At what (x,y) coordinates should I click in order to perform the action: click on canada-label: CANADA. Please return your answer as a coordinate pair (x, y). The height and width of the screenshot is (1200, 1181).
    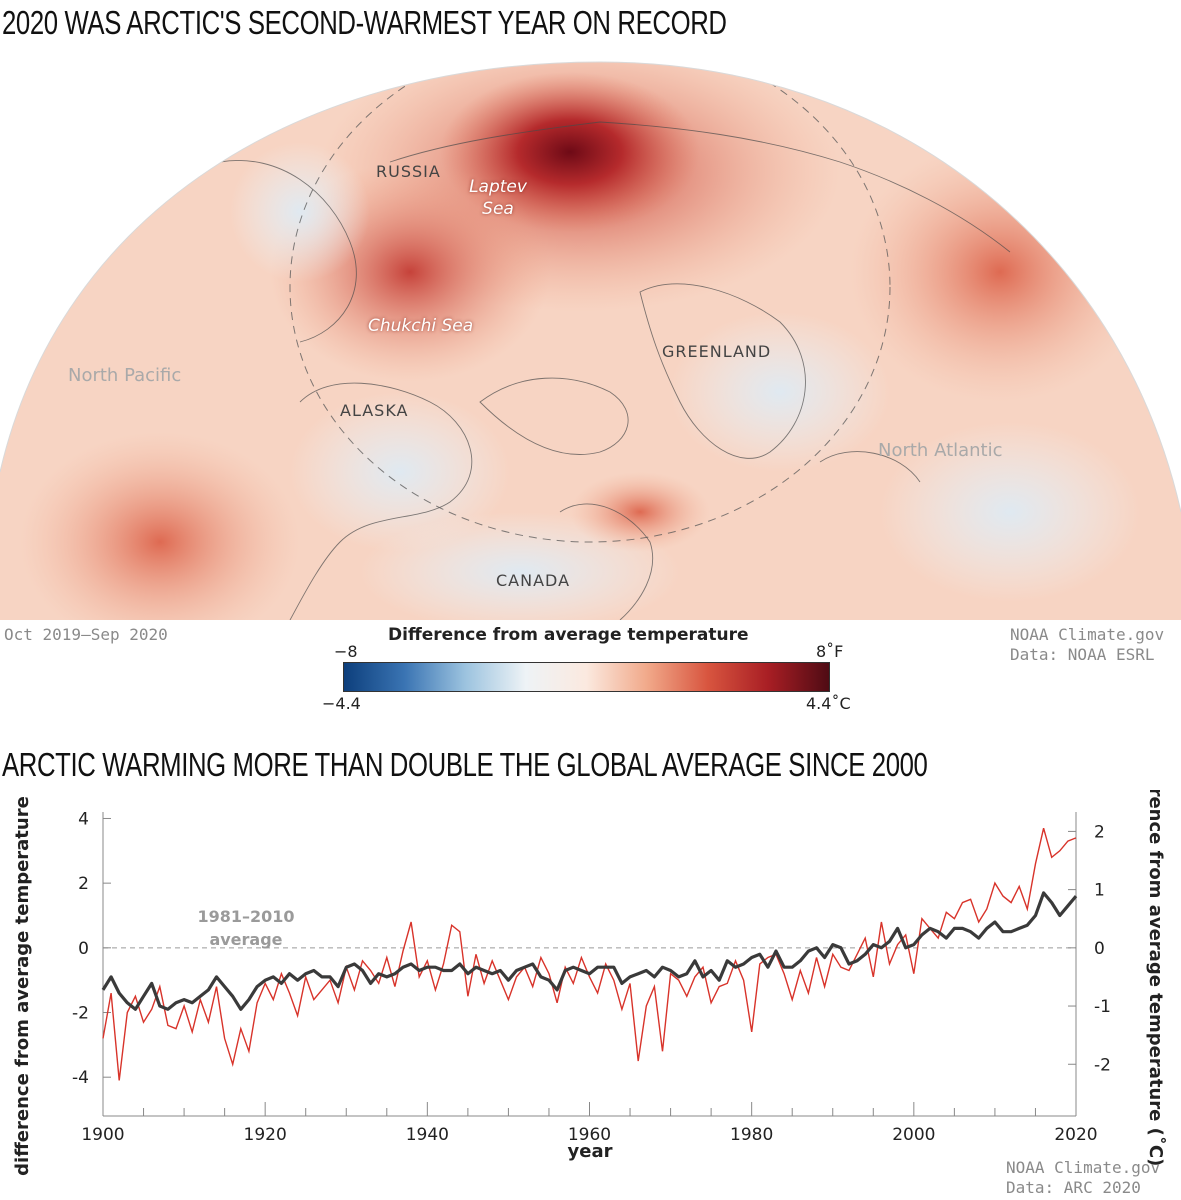
    Looking at the image, I should click on (533, 580).